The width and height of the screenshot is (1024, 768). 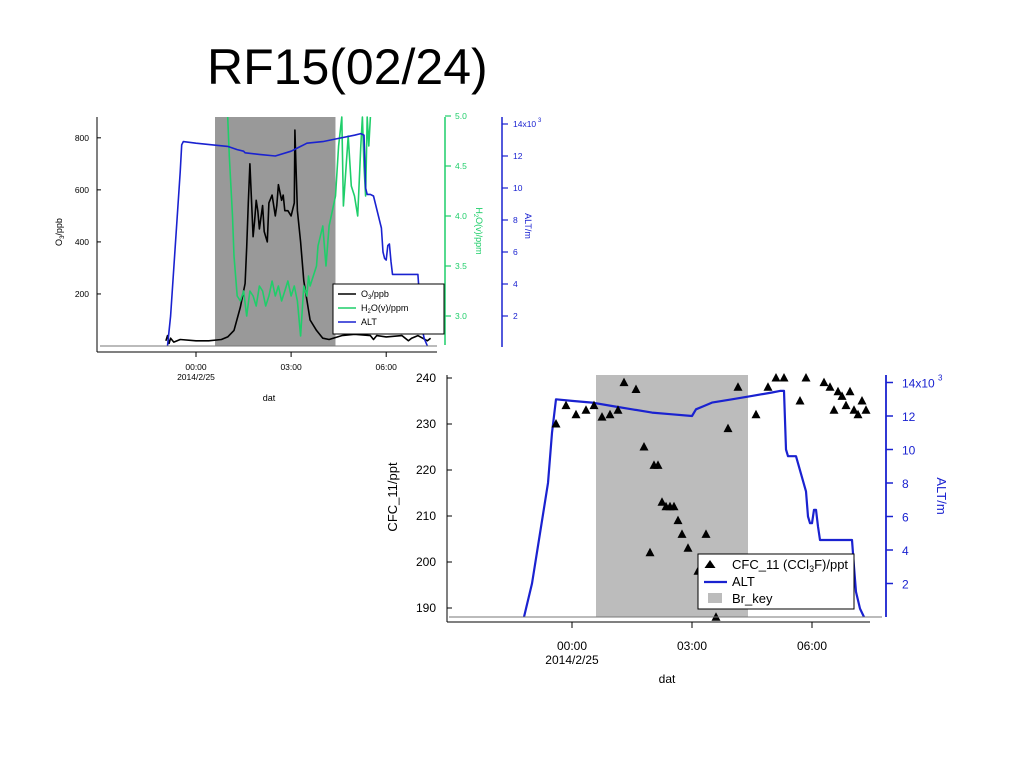 What do you see at coordinates (426, 608) in the screenshot?
I see `y-left-tick-label: 190` at bounding box center [426, 608].